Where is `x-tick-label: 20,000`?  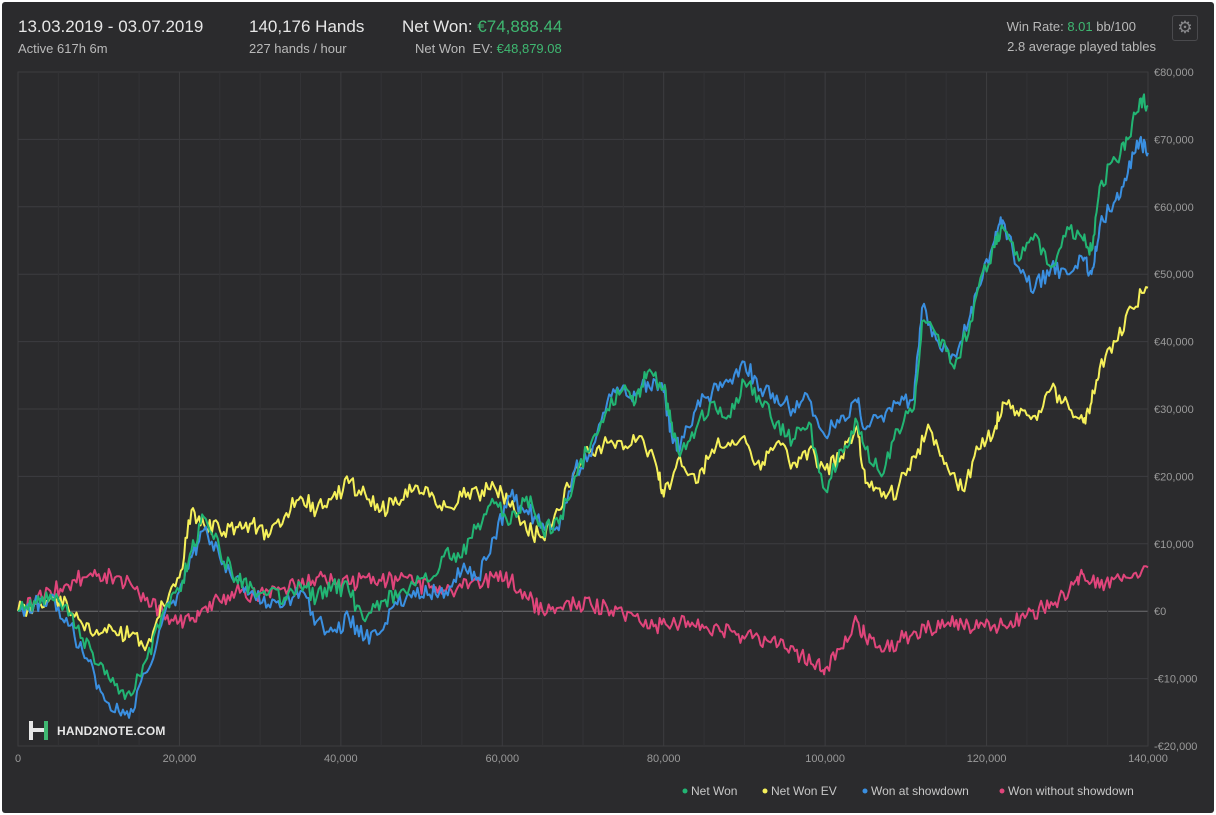 x-tick-label: 20,000 is located at coordinates (180, 759).